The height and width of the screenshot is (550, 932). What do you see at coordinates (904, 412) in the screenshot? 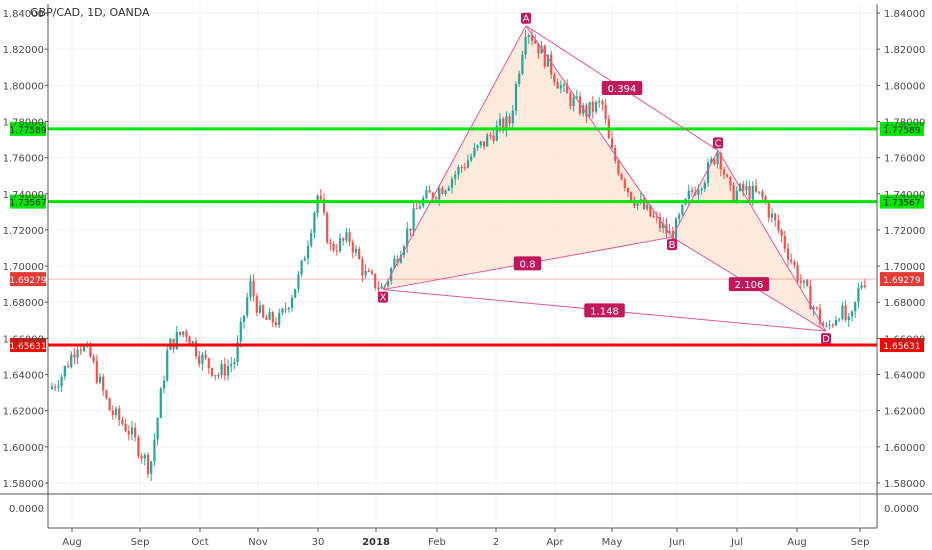
I see `y-tick-label-right: 1.62000` at bounding box center [904, 412].